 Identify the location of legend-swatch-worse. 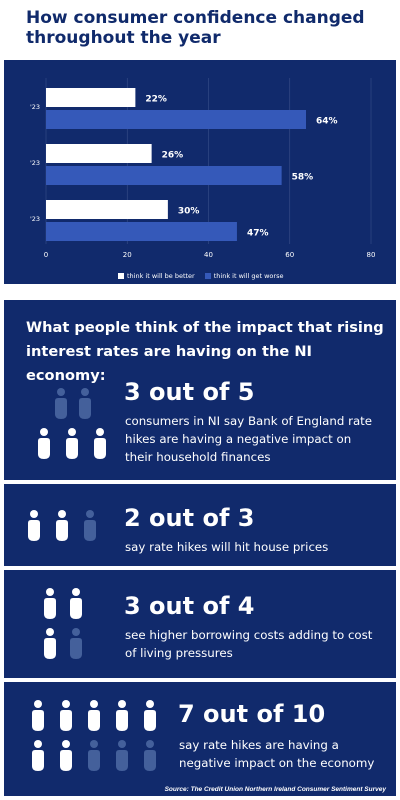
(207, 276).